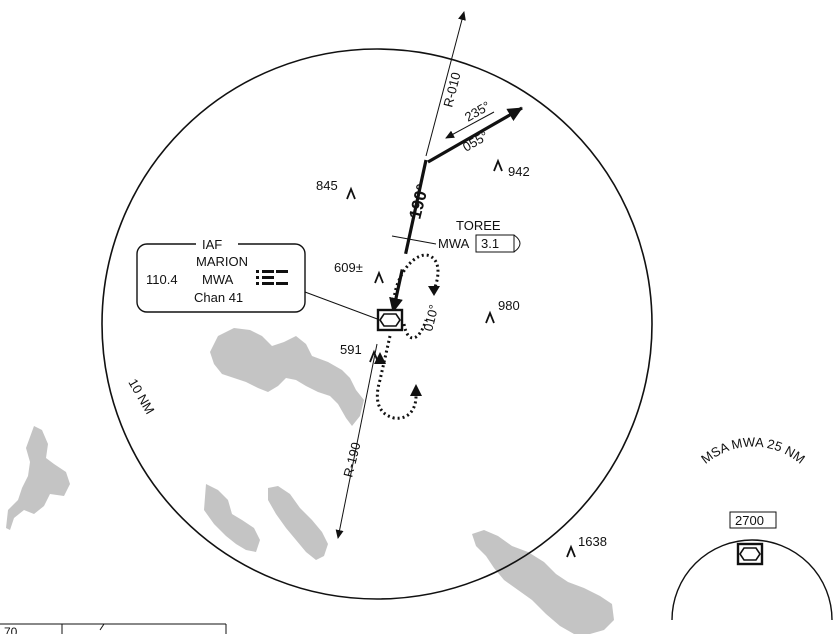 This screenshot has height=634, width=837. What do you see at coordinates (11, 629) in the screenshot?
I see `corner-text: 70` at bounding box center [11, 629].